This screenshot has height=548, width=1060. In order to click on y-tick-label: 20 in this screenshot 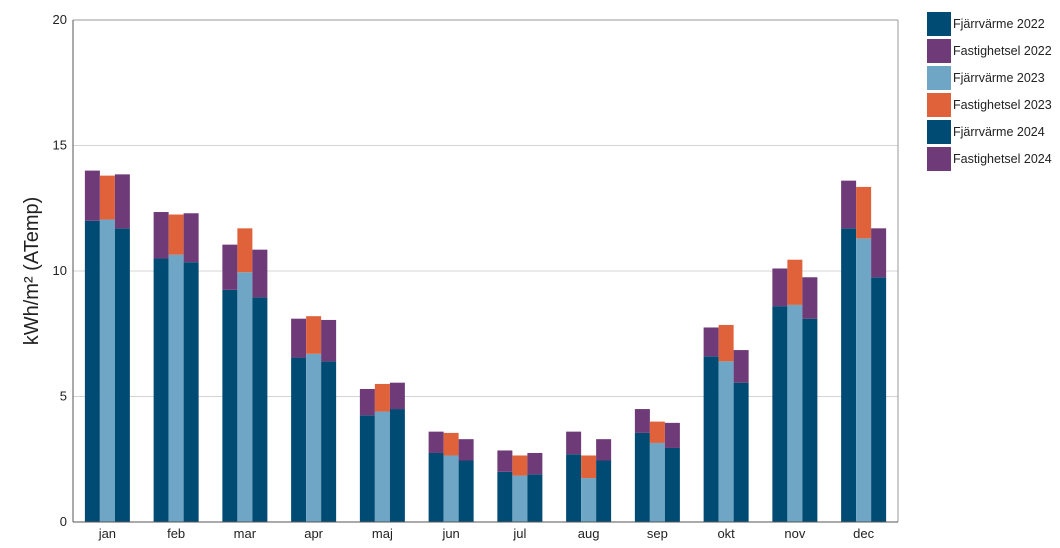, I will do `click(60, 19)`.